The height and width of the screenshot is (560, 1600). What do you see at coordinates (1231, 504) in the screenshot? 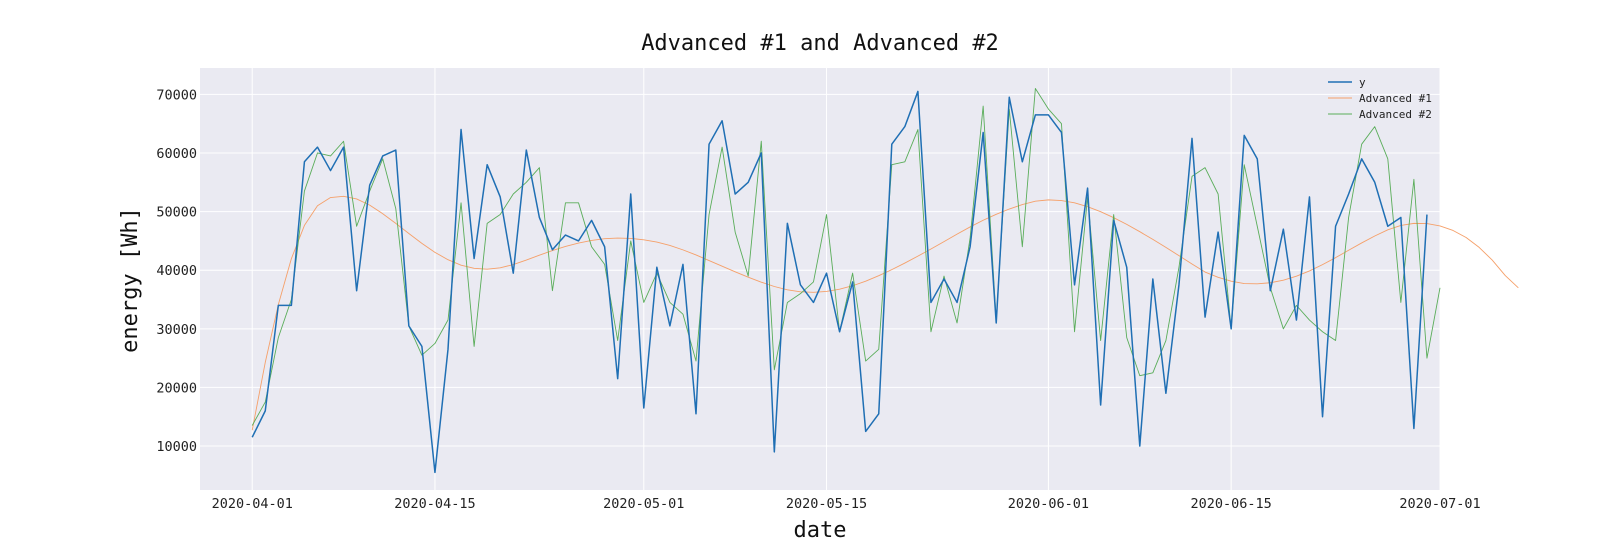
I see `x-tick-label: 2020-06-15` at bounding box center [1231, 504].